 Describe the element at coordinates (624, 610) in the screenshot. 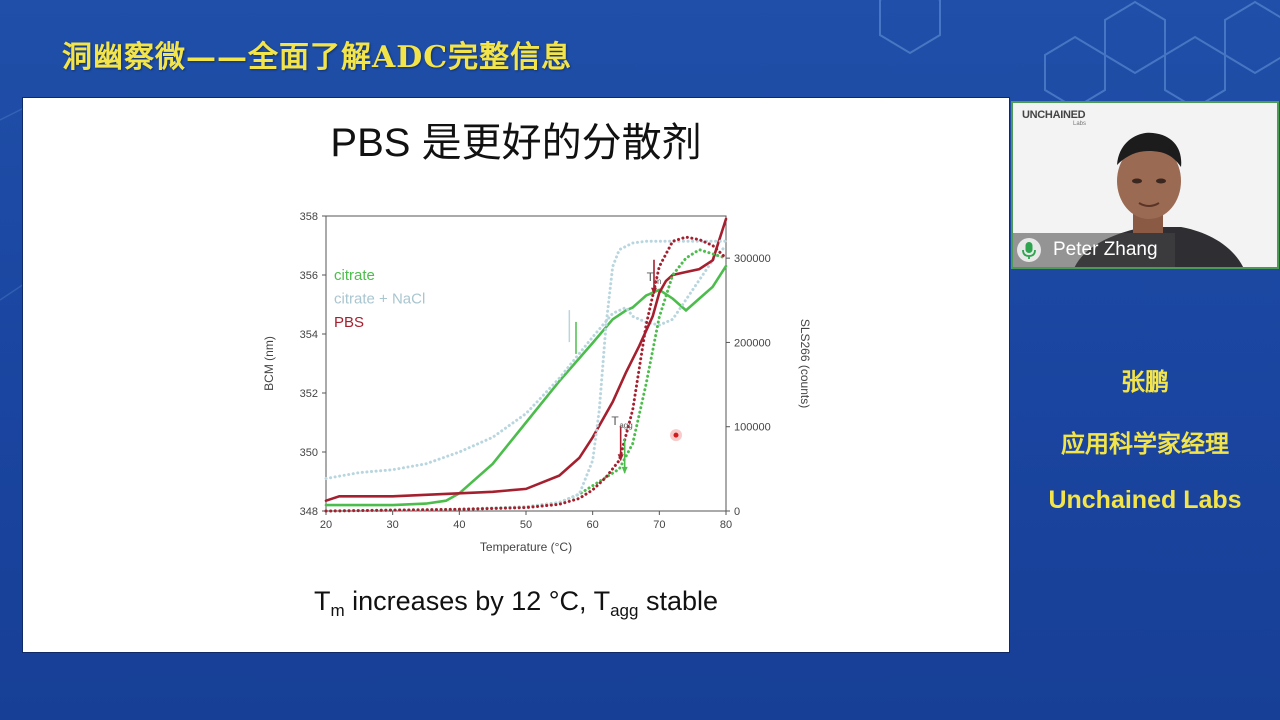

I see `caption-subscript: agg` at that location.